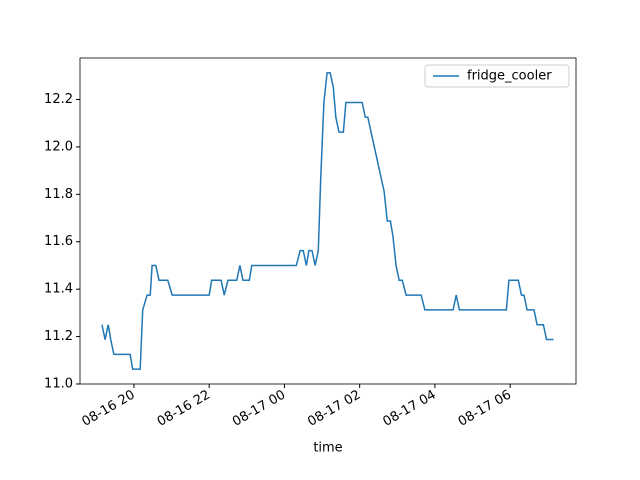 The image size is (640, 480). What do you see at coordinates (259, 409) in the screenshot?
I see `x-tick-label: 08-17 00` at bounding box center [259, 409].